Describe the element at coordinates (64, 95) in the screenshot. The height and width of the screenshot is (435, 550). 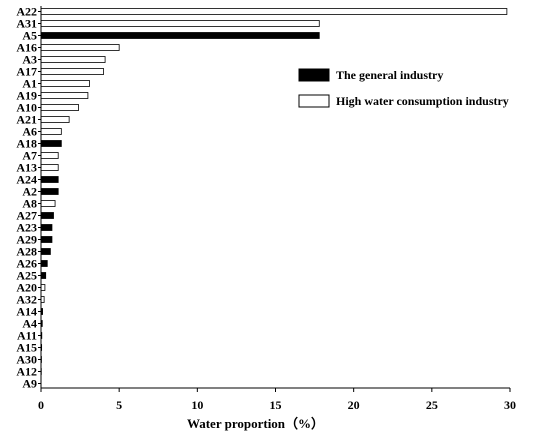
I see `bar-a19` at that location.